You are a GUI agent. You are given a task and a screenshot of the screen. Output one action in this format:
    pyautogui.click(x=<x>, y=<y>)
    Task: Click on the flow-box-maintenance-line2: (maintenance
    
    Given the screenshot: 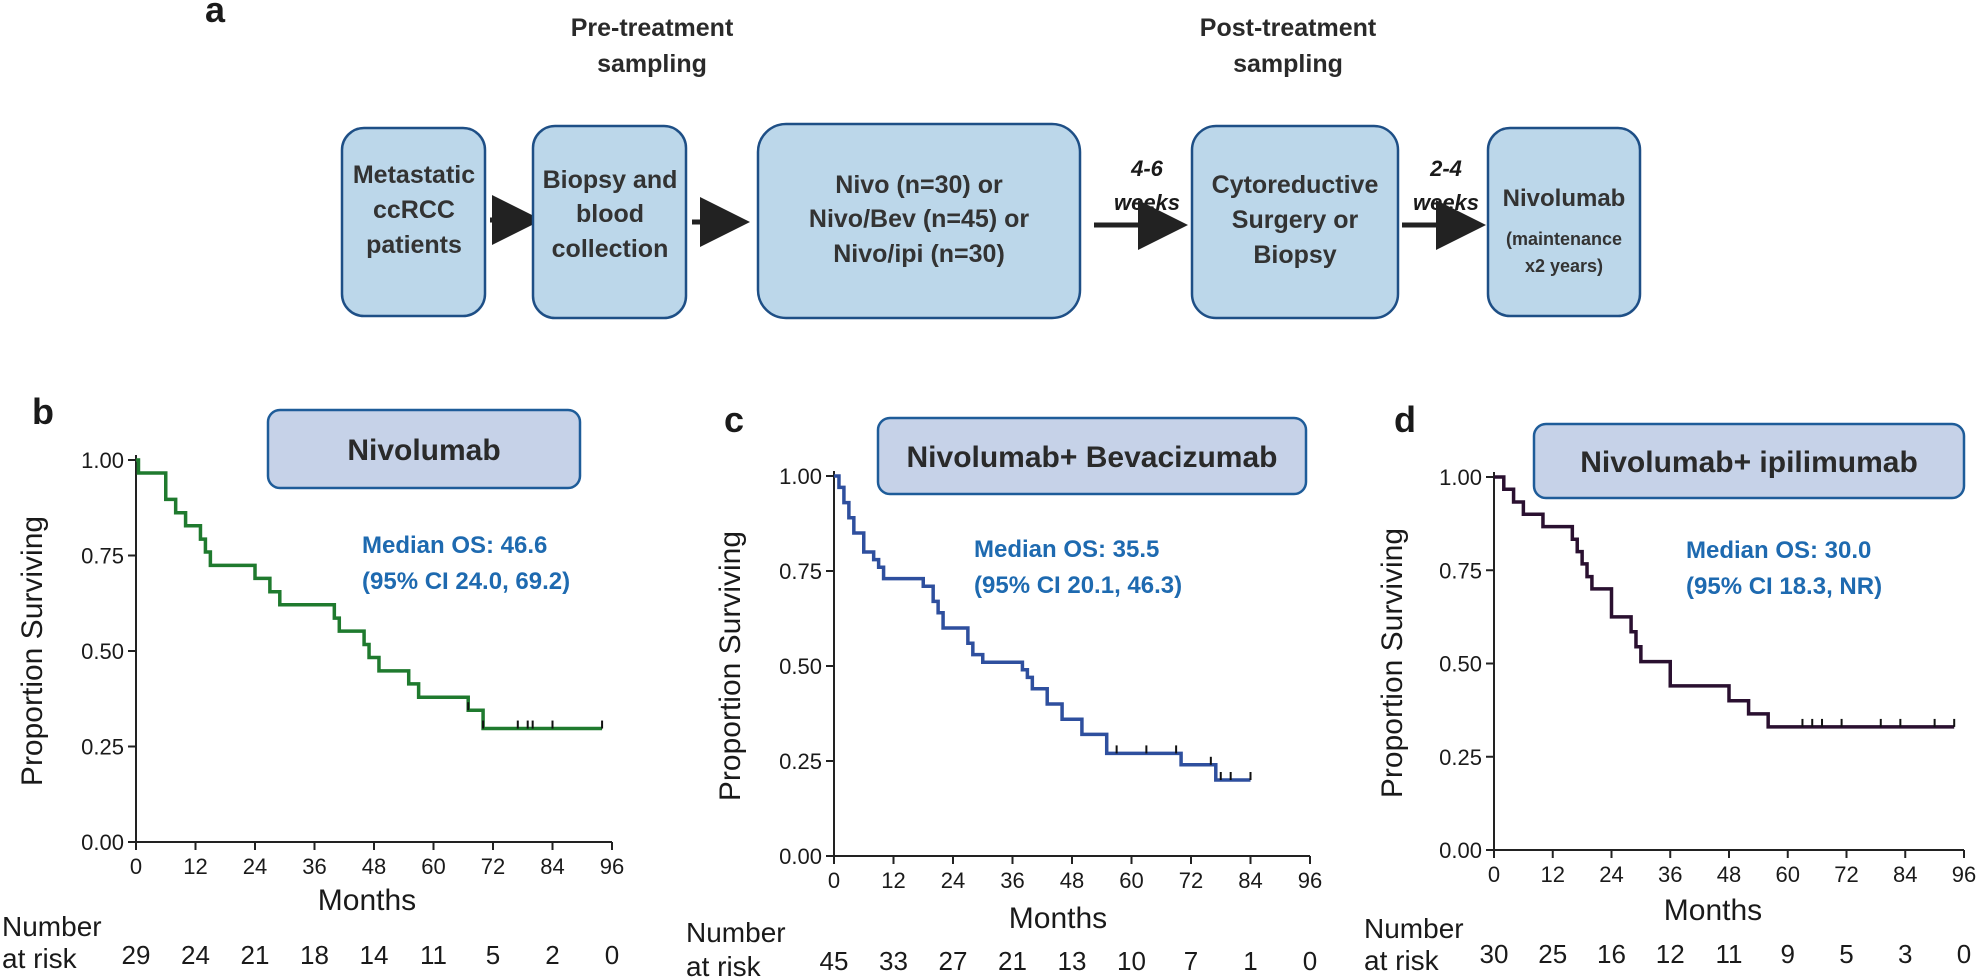 What is the action you would take?
    pyautogui.click(x=1564, y=239)
    